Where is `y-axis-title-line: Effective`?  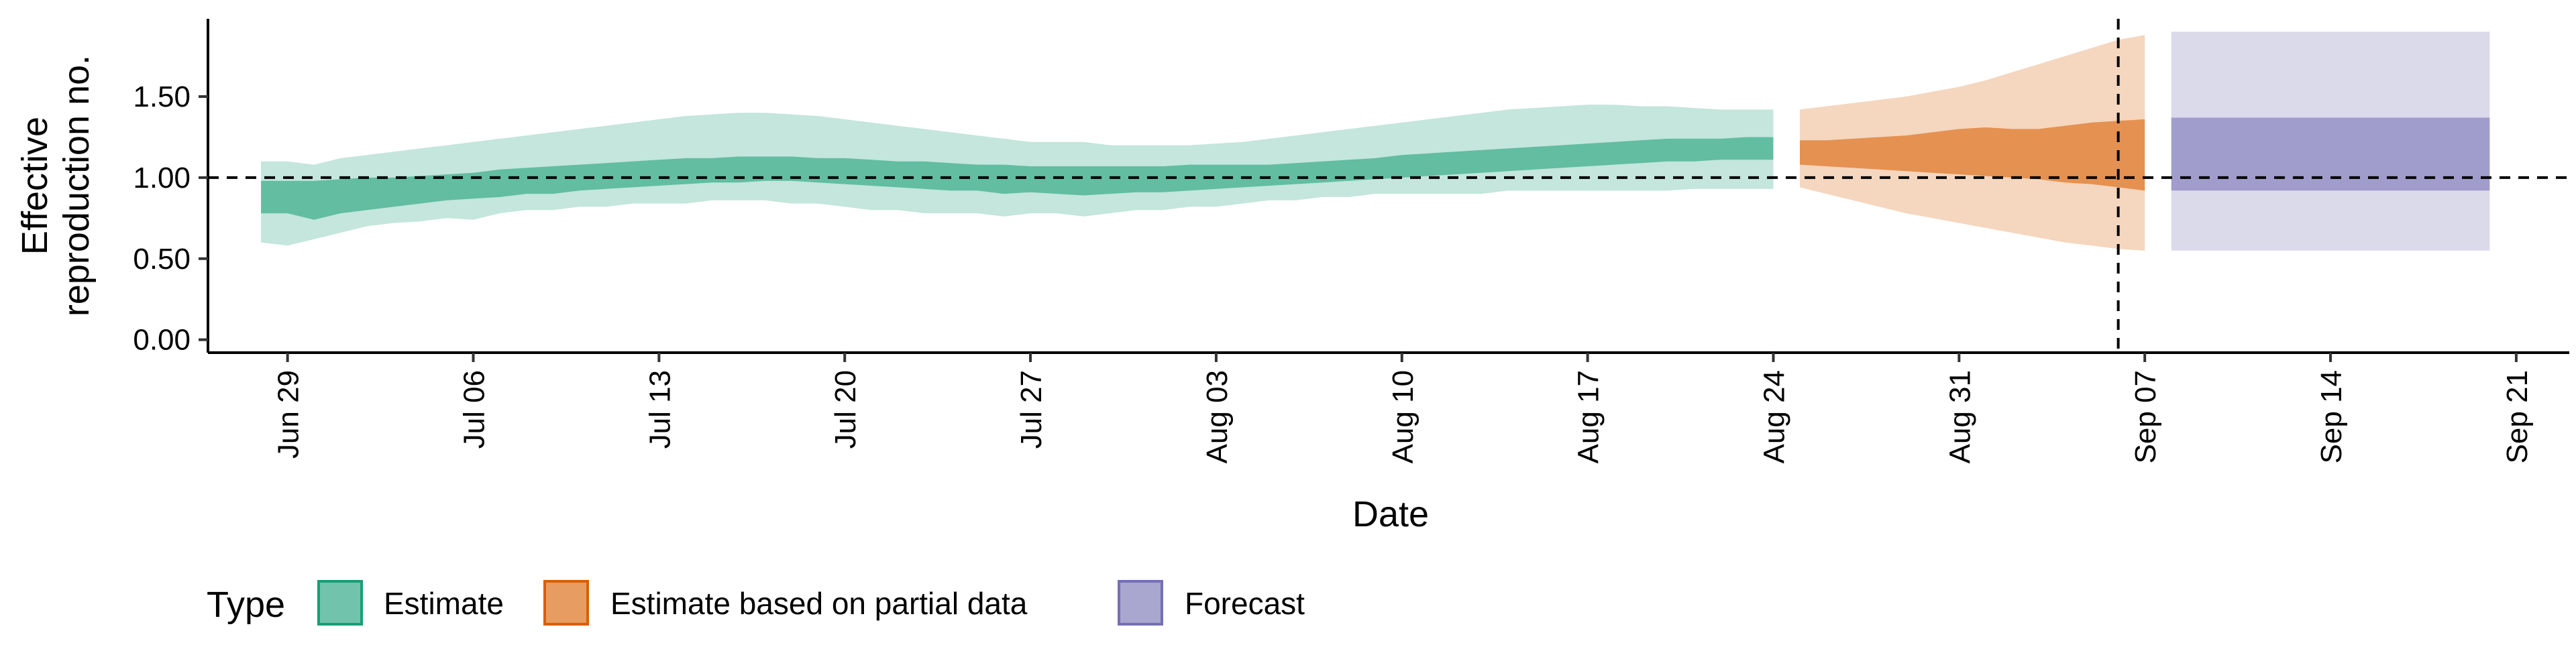 y-axis-title-line: Effective is located at coordinates (35, 186).